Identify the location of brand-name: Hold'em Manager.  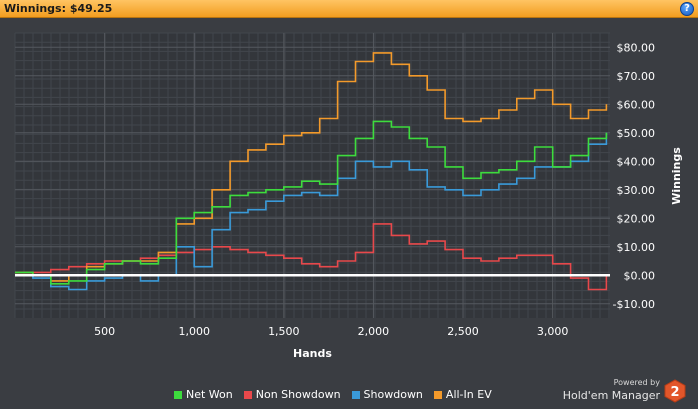
(611, 395).